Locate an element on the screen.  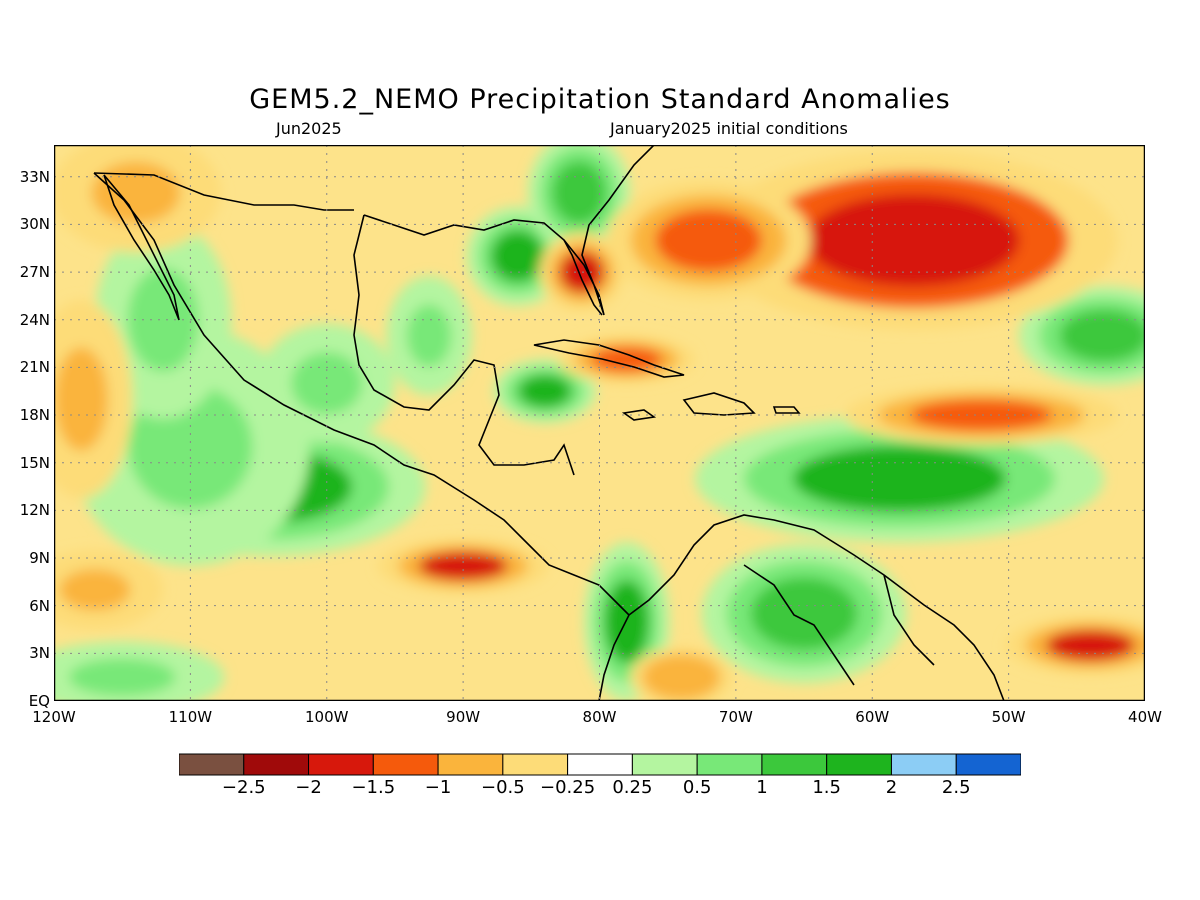
colorbar-label-5: −0.25 is located at coordinates (568, 787).